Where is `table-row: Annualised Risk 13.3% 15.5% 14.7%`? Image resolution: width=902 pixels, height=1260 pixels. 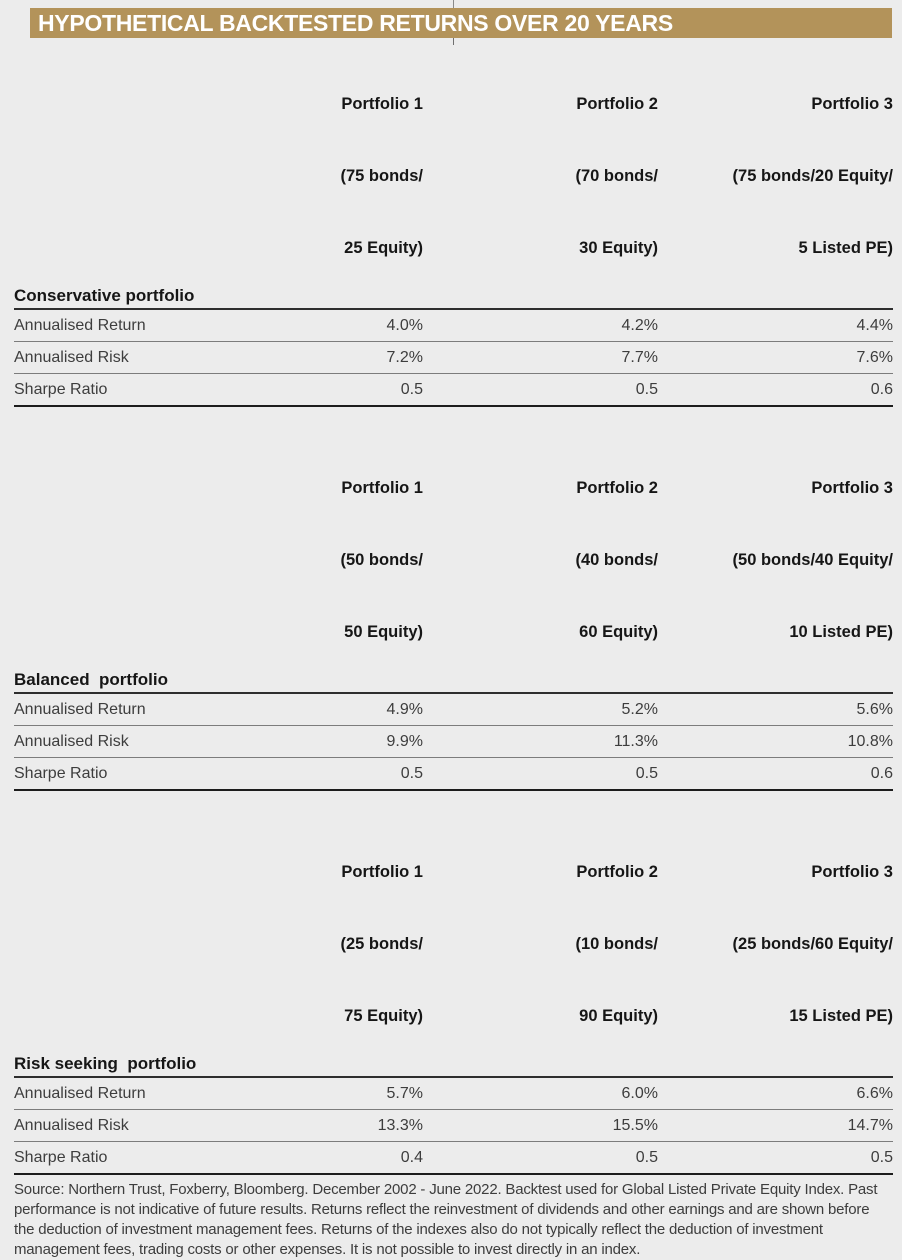
table-row: Annualised Risk 13.3% 15.5% 14.7% is located at coordinates (453, 1125).